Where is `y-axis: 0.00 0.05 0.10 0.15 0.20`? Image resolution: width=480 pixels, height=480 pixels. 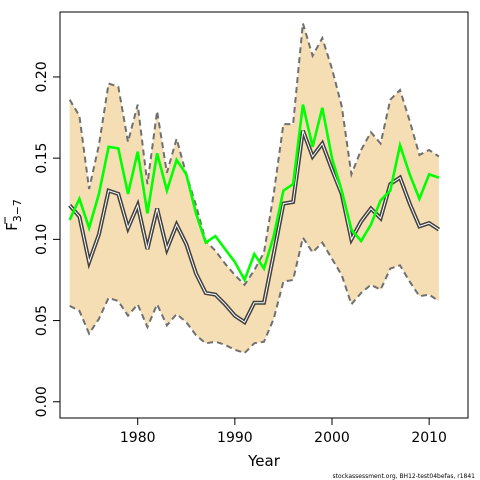
y-axis: 0.00 0.05 0.10 0.15 0.20 is located at coordinates (47, 239).